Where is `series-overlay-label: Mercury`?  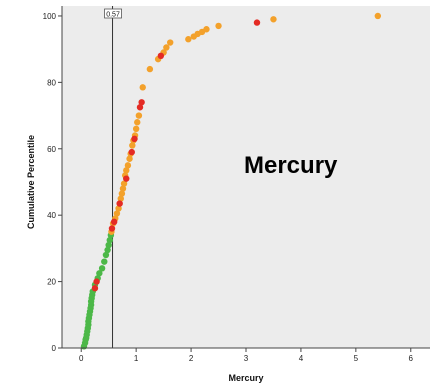
series-overlay-label: Mercury is located at coordinates (291, 165).